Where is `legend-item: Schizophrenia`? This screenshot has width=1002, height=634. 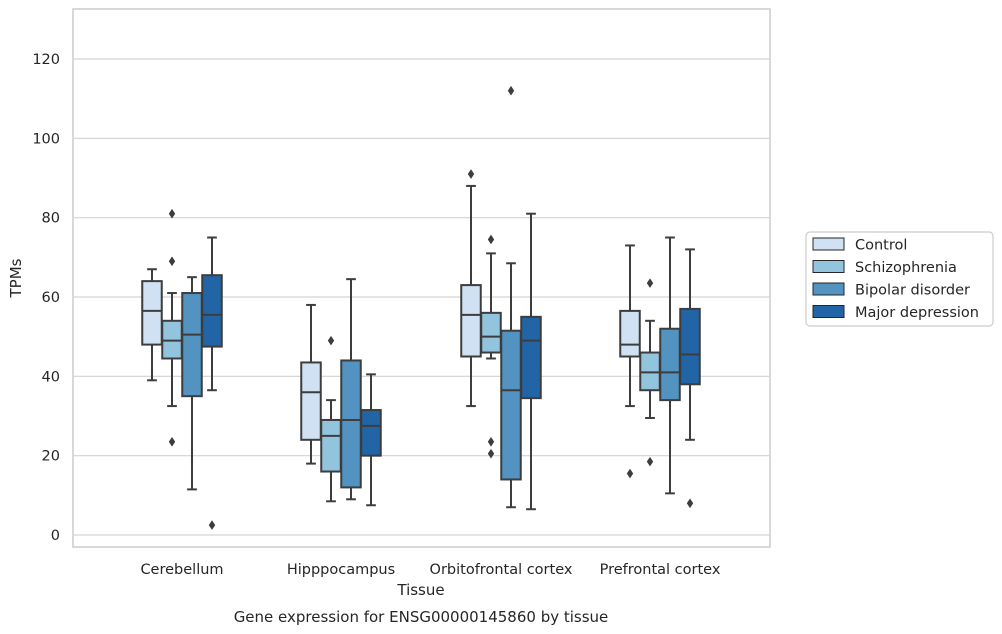
legend-item: Schizophrenia is located at coordinates (884, 268).